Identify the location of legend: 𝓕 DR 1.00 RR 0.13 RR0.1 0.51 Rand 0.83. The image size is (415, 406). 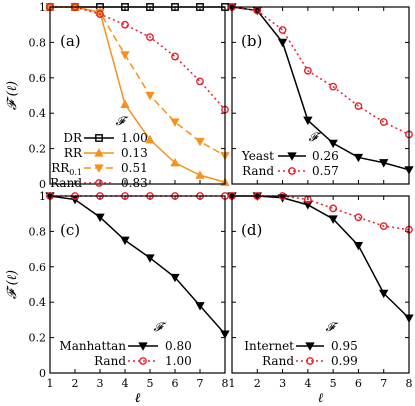
(99, 152).